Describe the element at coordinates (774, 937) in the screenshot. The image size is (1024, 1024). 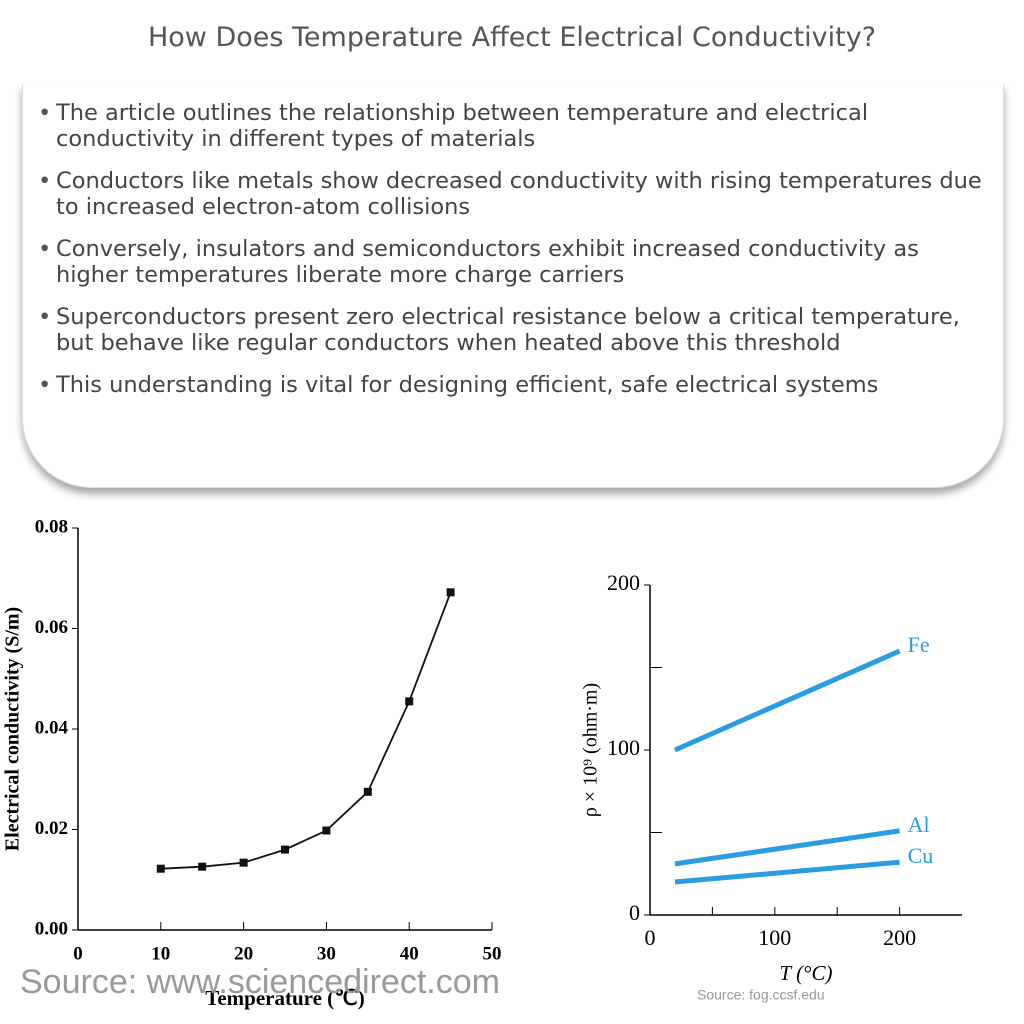
I see `x-tick-label: 100` at that location.